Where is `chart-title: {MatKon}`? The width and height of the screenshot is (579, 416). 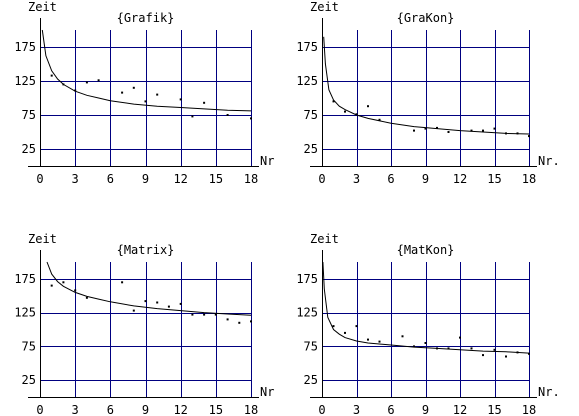
chart-title: {MatKon} is located at coordinates (426, 250).